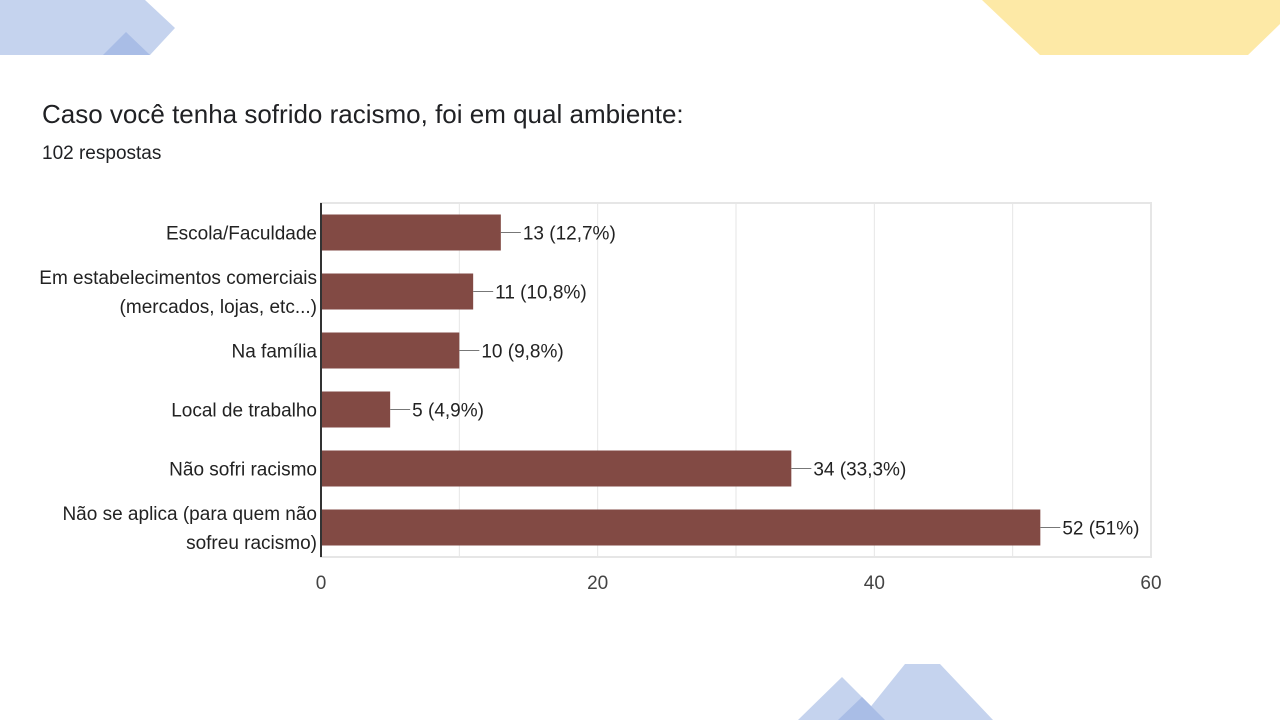 This screenshot has height=720, width=1280. I want to click on value-label: 13 (12,7%), so click(569, 234).